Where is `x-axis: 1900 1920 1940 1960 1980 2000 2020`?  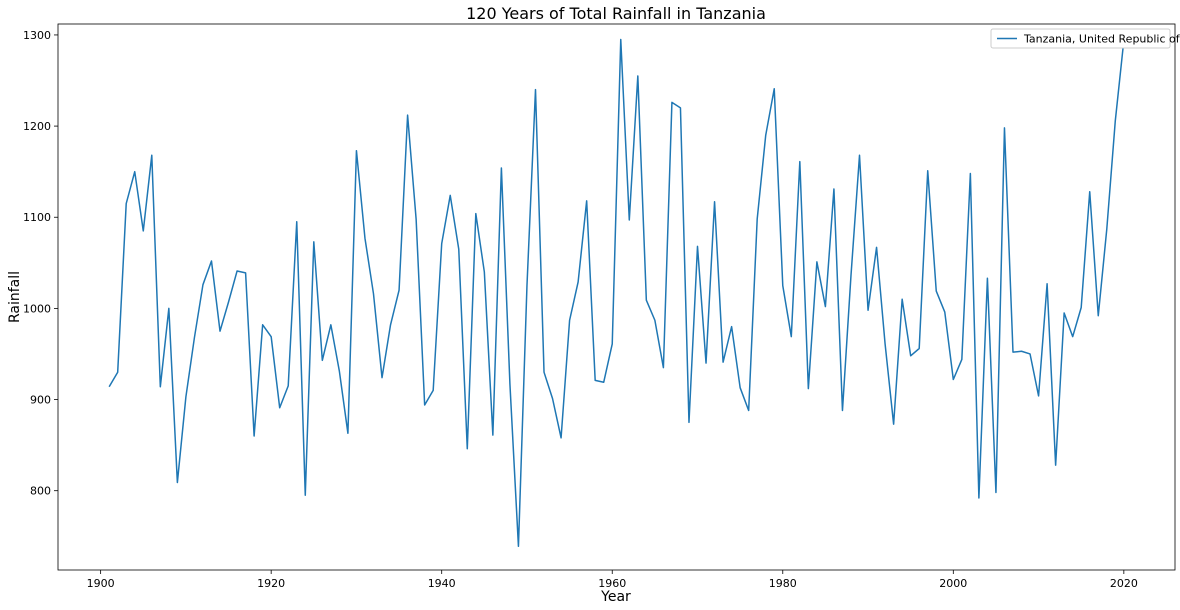
x-axis: 1900 1920 1940 1960 1980 2000 2020 is located at coordinates (612, 580).